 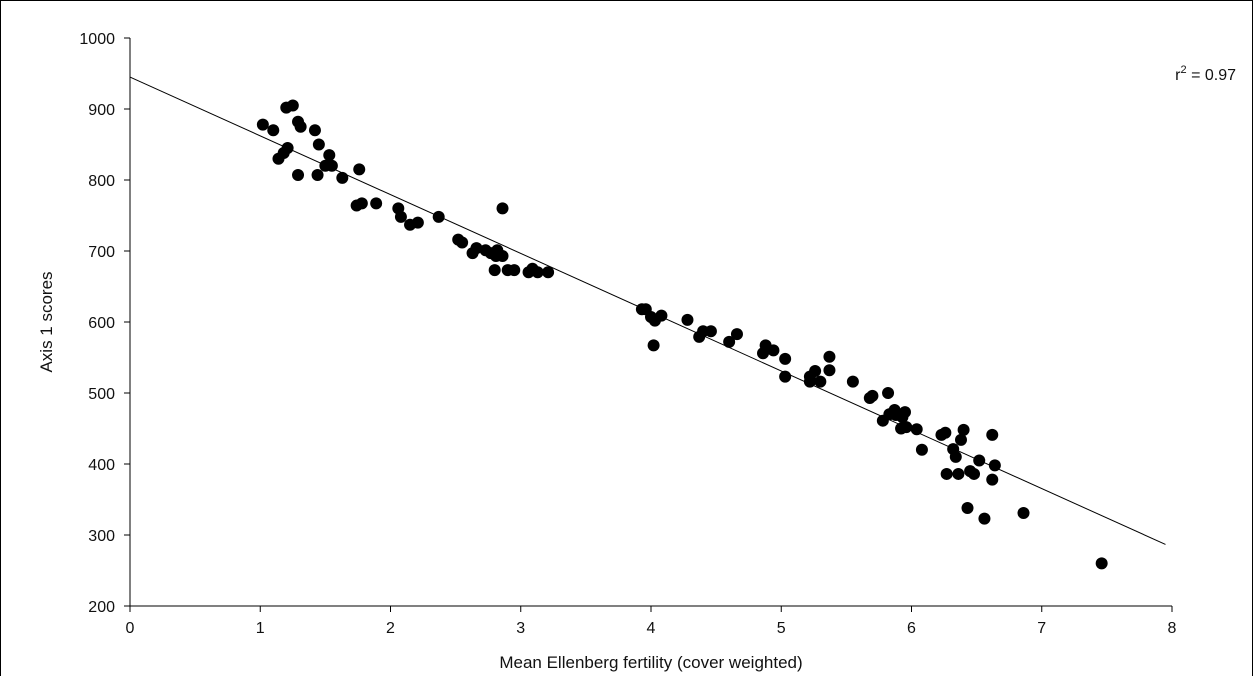 What do you see at coordinates (1041, 628) in the screenshot?
I see `x-tick-label: 7` at bounding box center [1041, 628].